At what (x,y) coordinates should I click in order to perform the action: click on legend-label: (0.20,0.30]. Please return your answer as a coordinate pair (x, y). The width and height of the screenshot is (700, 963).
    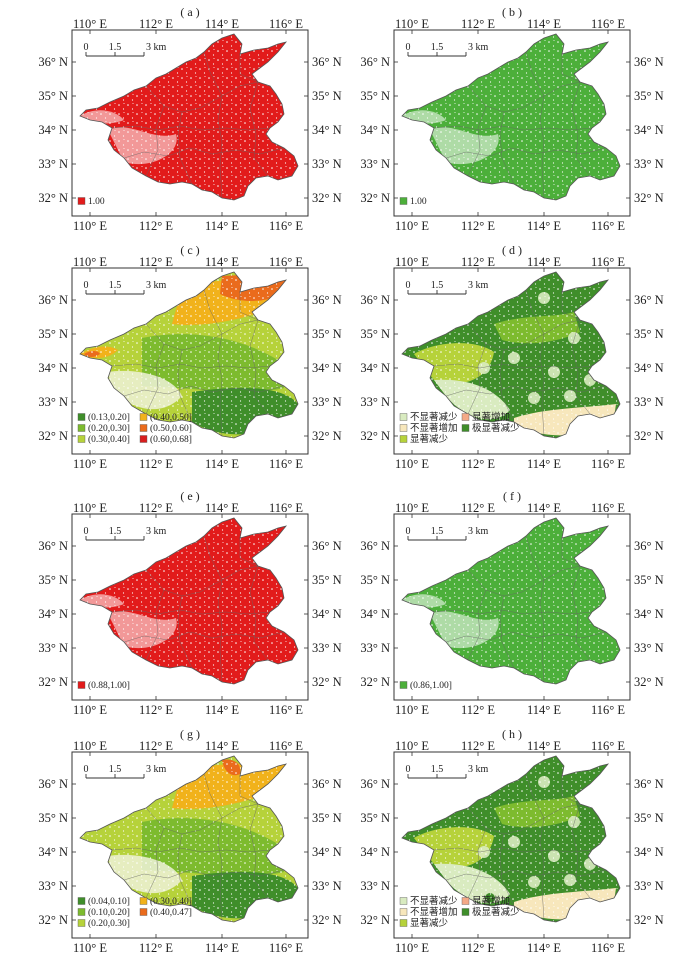
    Looking at the image, I should click on (109, 428).